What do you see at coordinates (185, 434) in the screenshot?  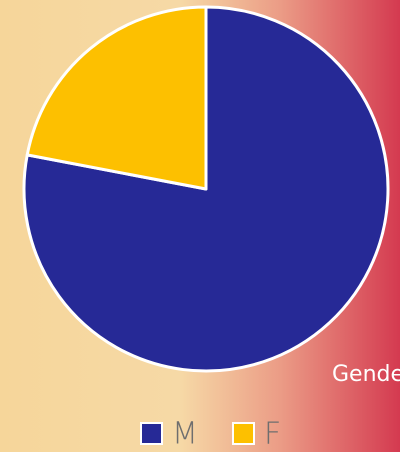 I see `legend-label: M` at bounding box center [185, 434].